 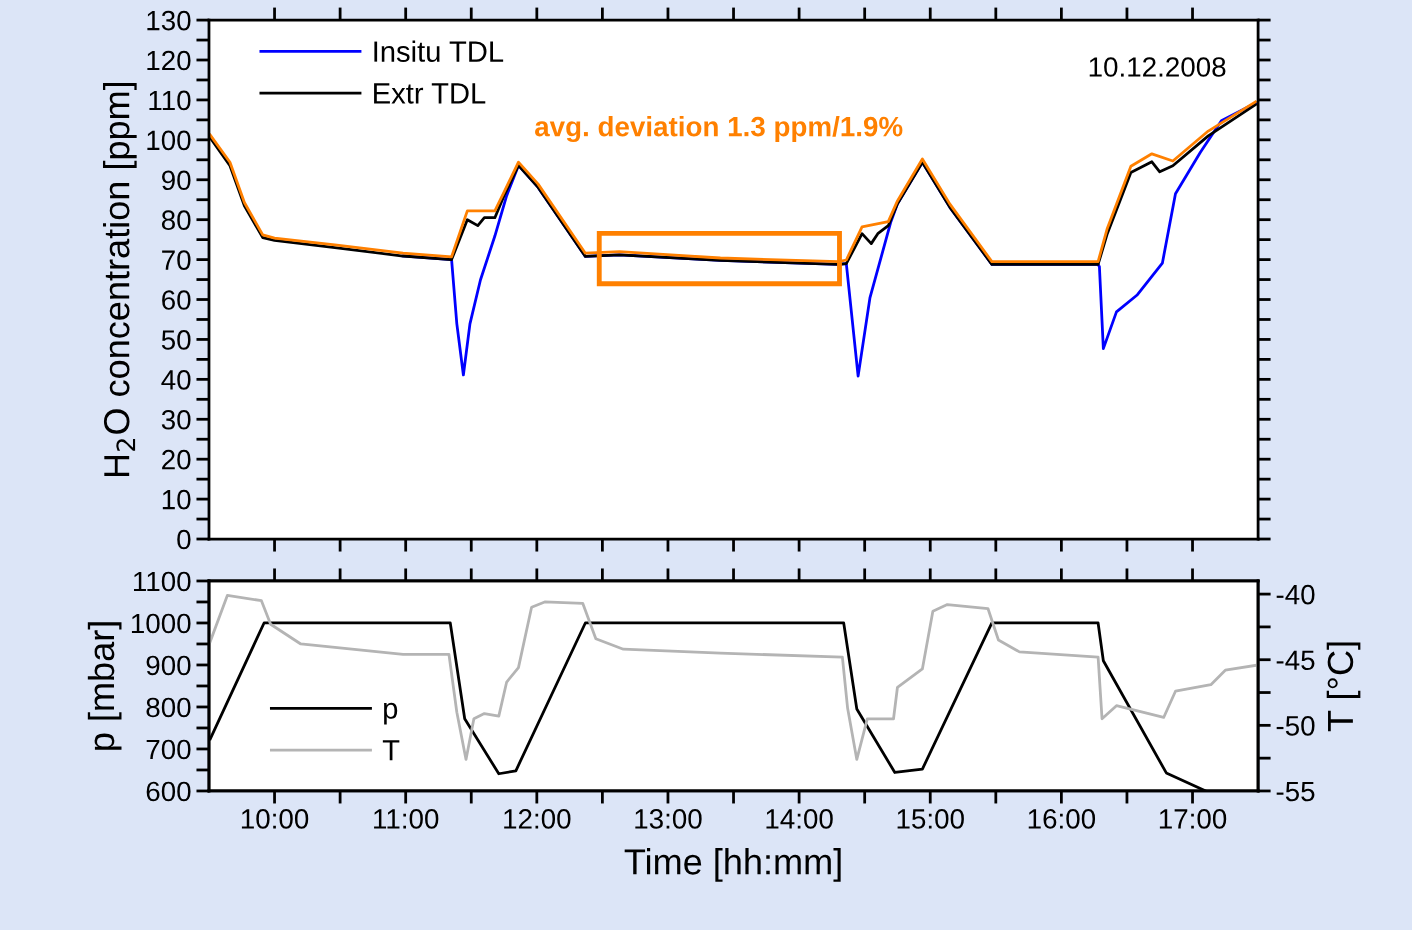 What do you see at coordinates (168, 749) in the screenshot?
I see `y-tick-label: 700` at bounding box center [168, 749].